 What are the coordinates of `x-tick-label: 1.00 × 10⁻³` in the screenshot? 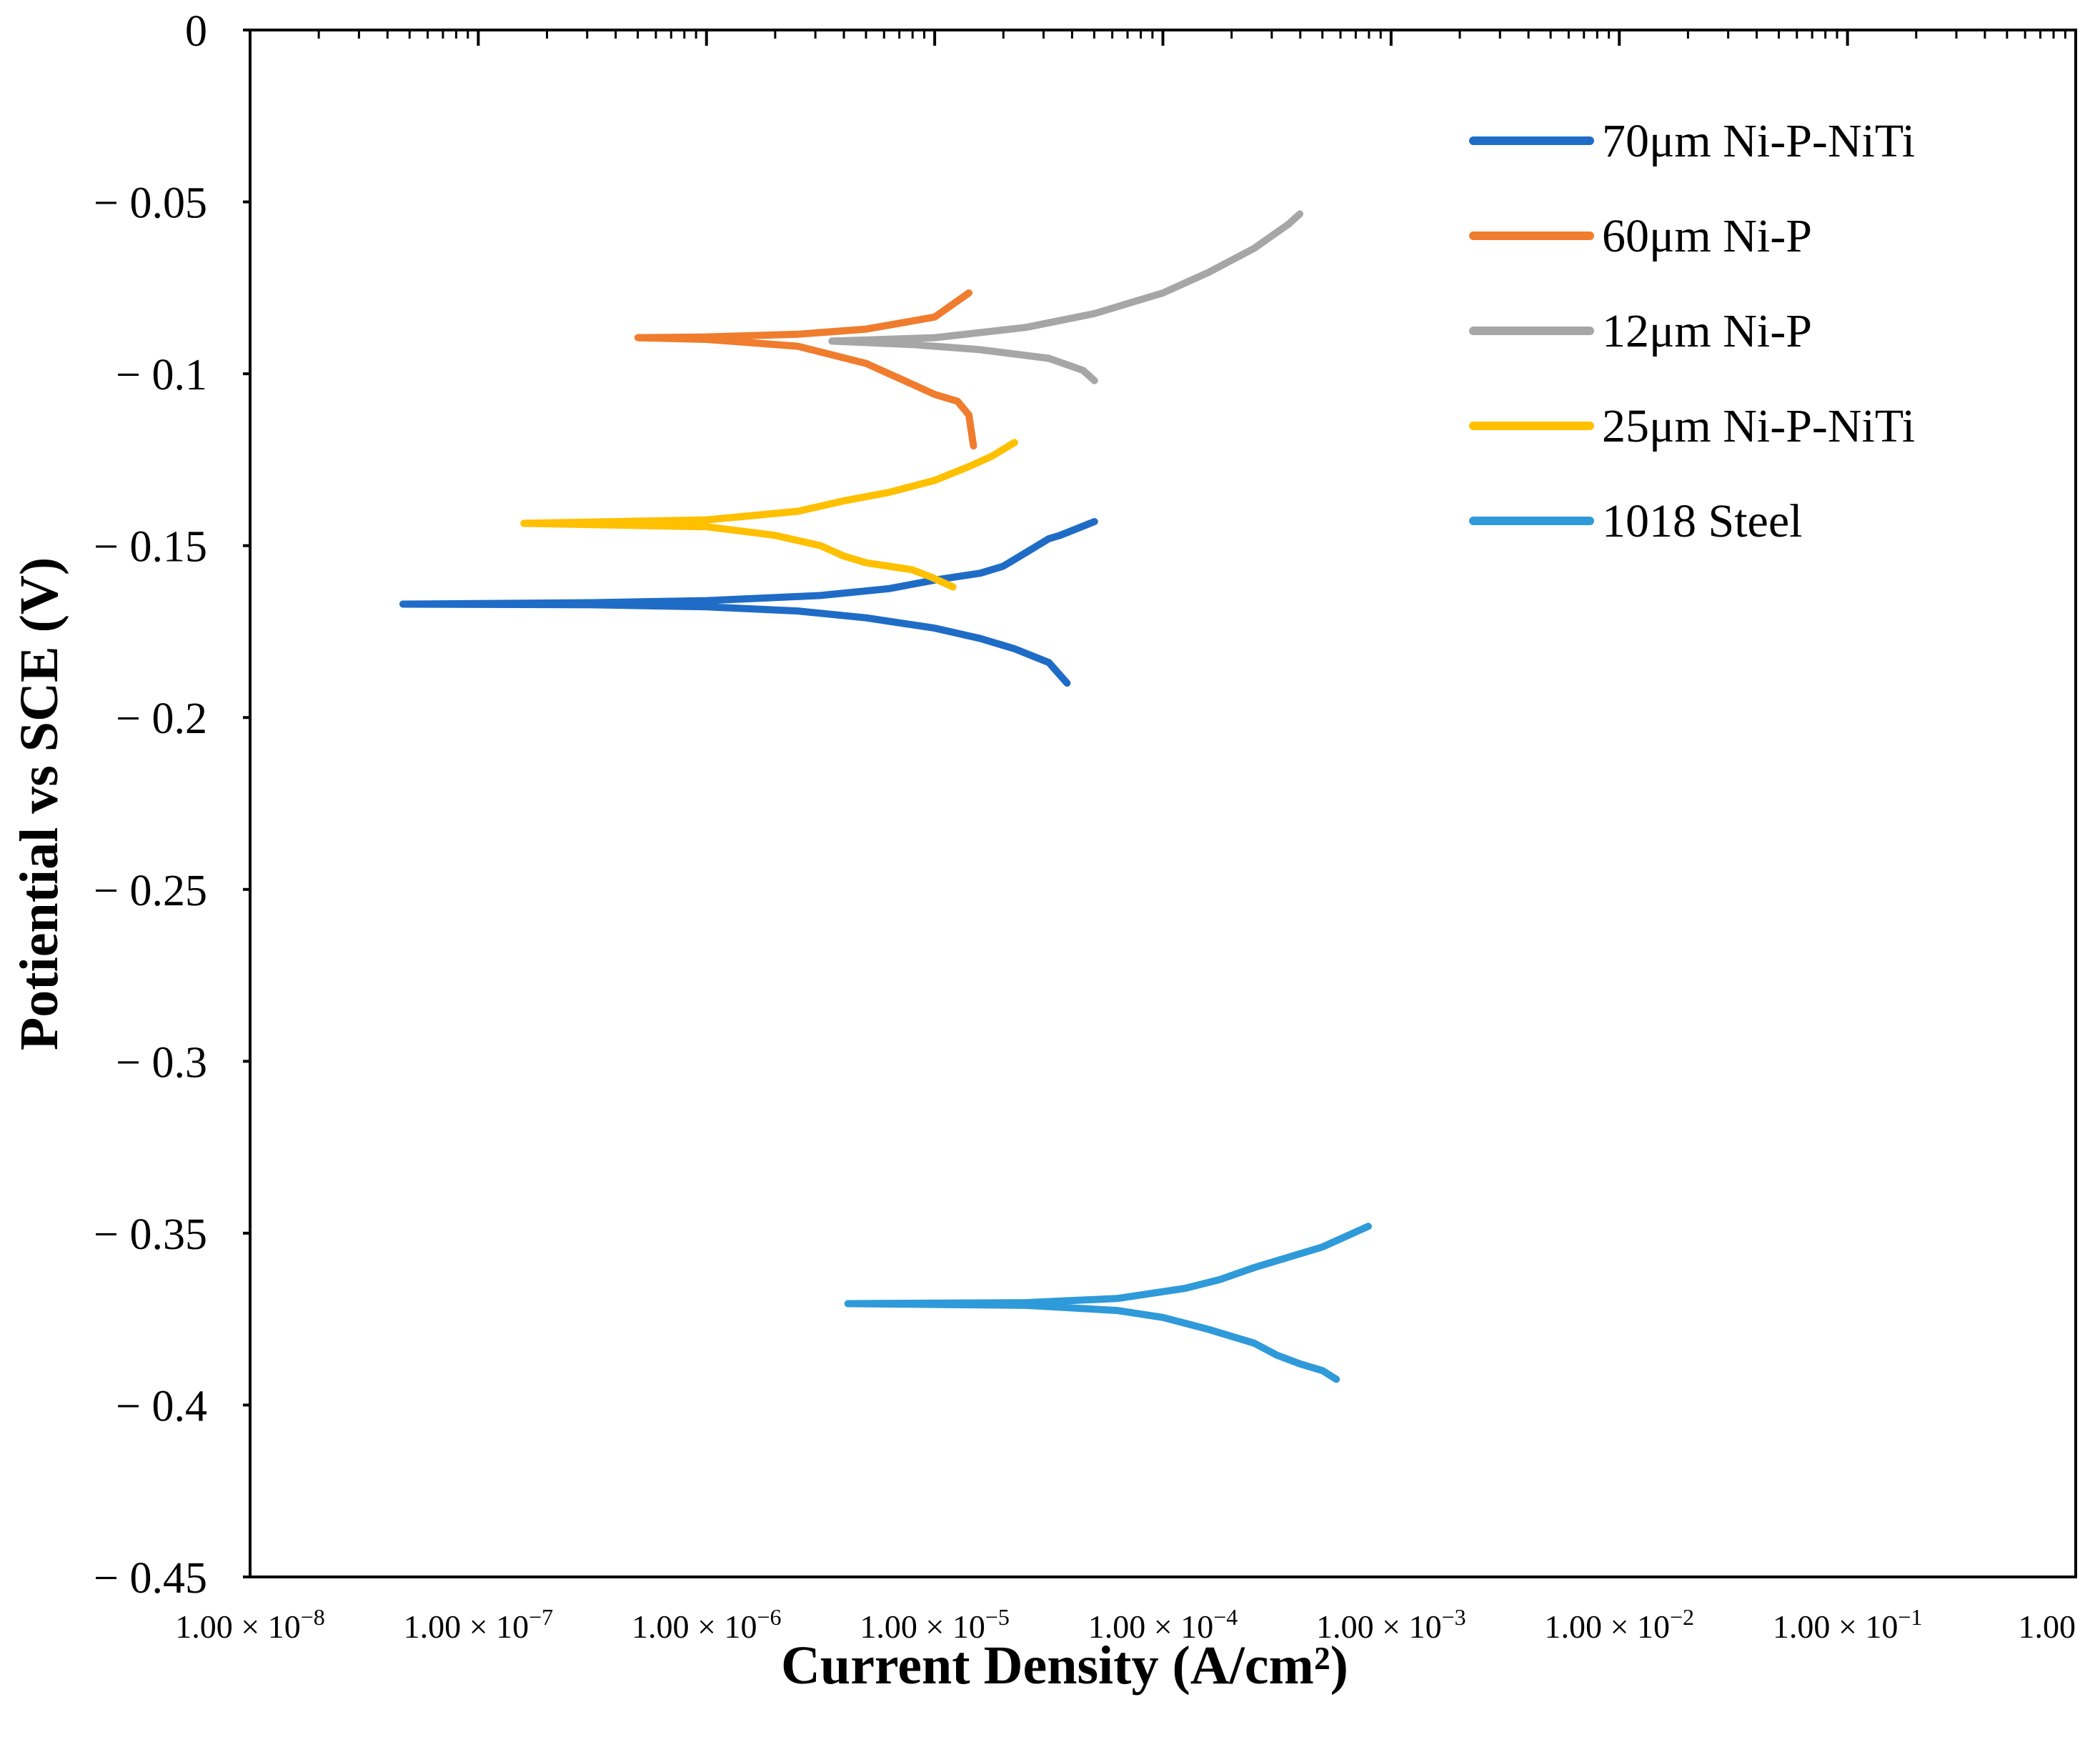 It's located at (1391, 1624).